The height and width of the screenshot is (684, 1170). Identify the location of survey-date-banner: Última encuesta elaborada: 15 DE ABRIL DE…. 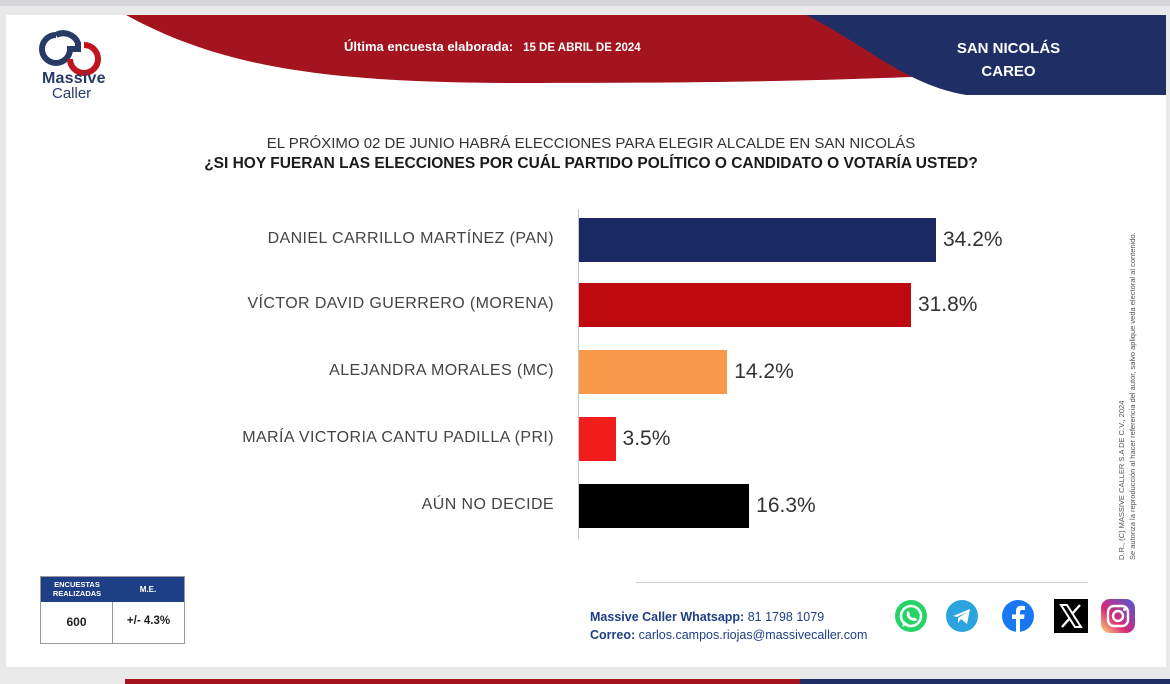
(492, 46).